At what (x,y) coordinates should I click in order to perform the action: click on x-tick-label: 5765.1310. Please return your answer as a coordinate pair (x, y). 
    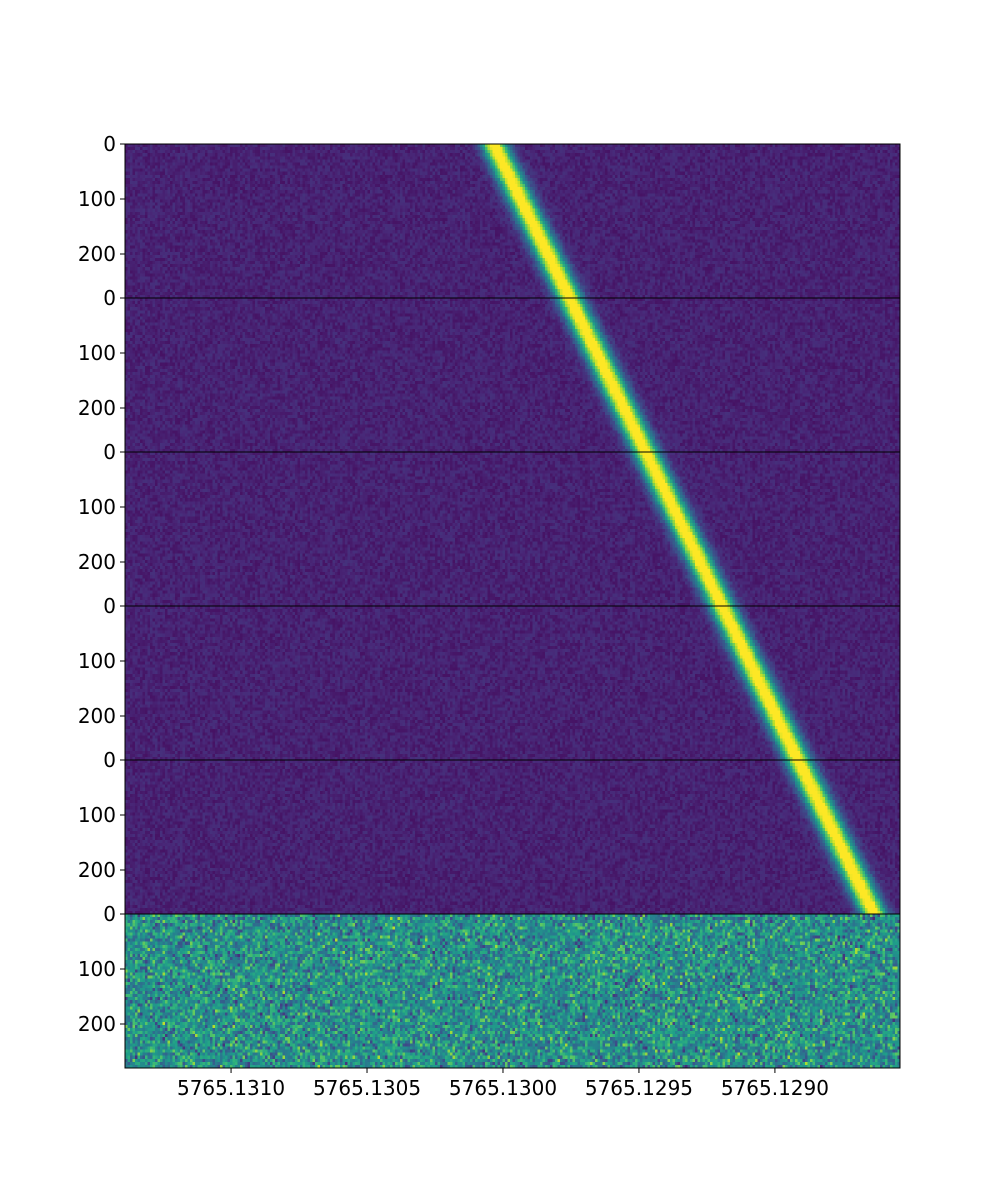
    Looking at the image, I should click on (231, 1088).